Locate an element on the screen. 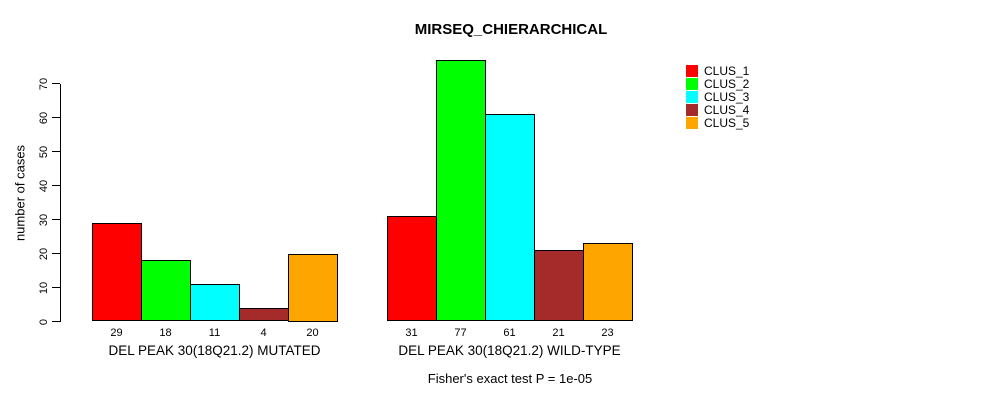 The width and height of the screenshot is (990, 400). legend-row-clus_3: CLUS_3 is located at coordinates (717, 96).